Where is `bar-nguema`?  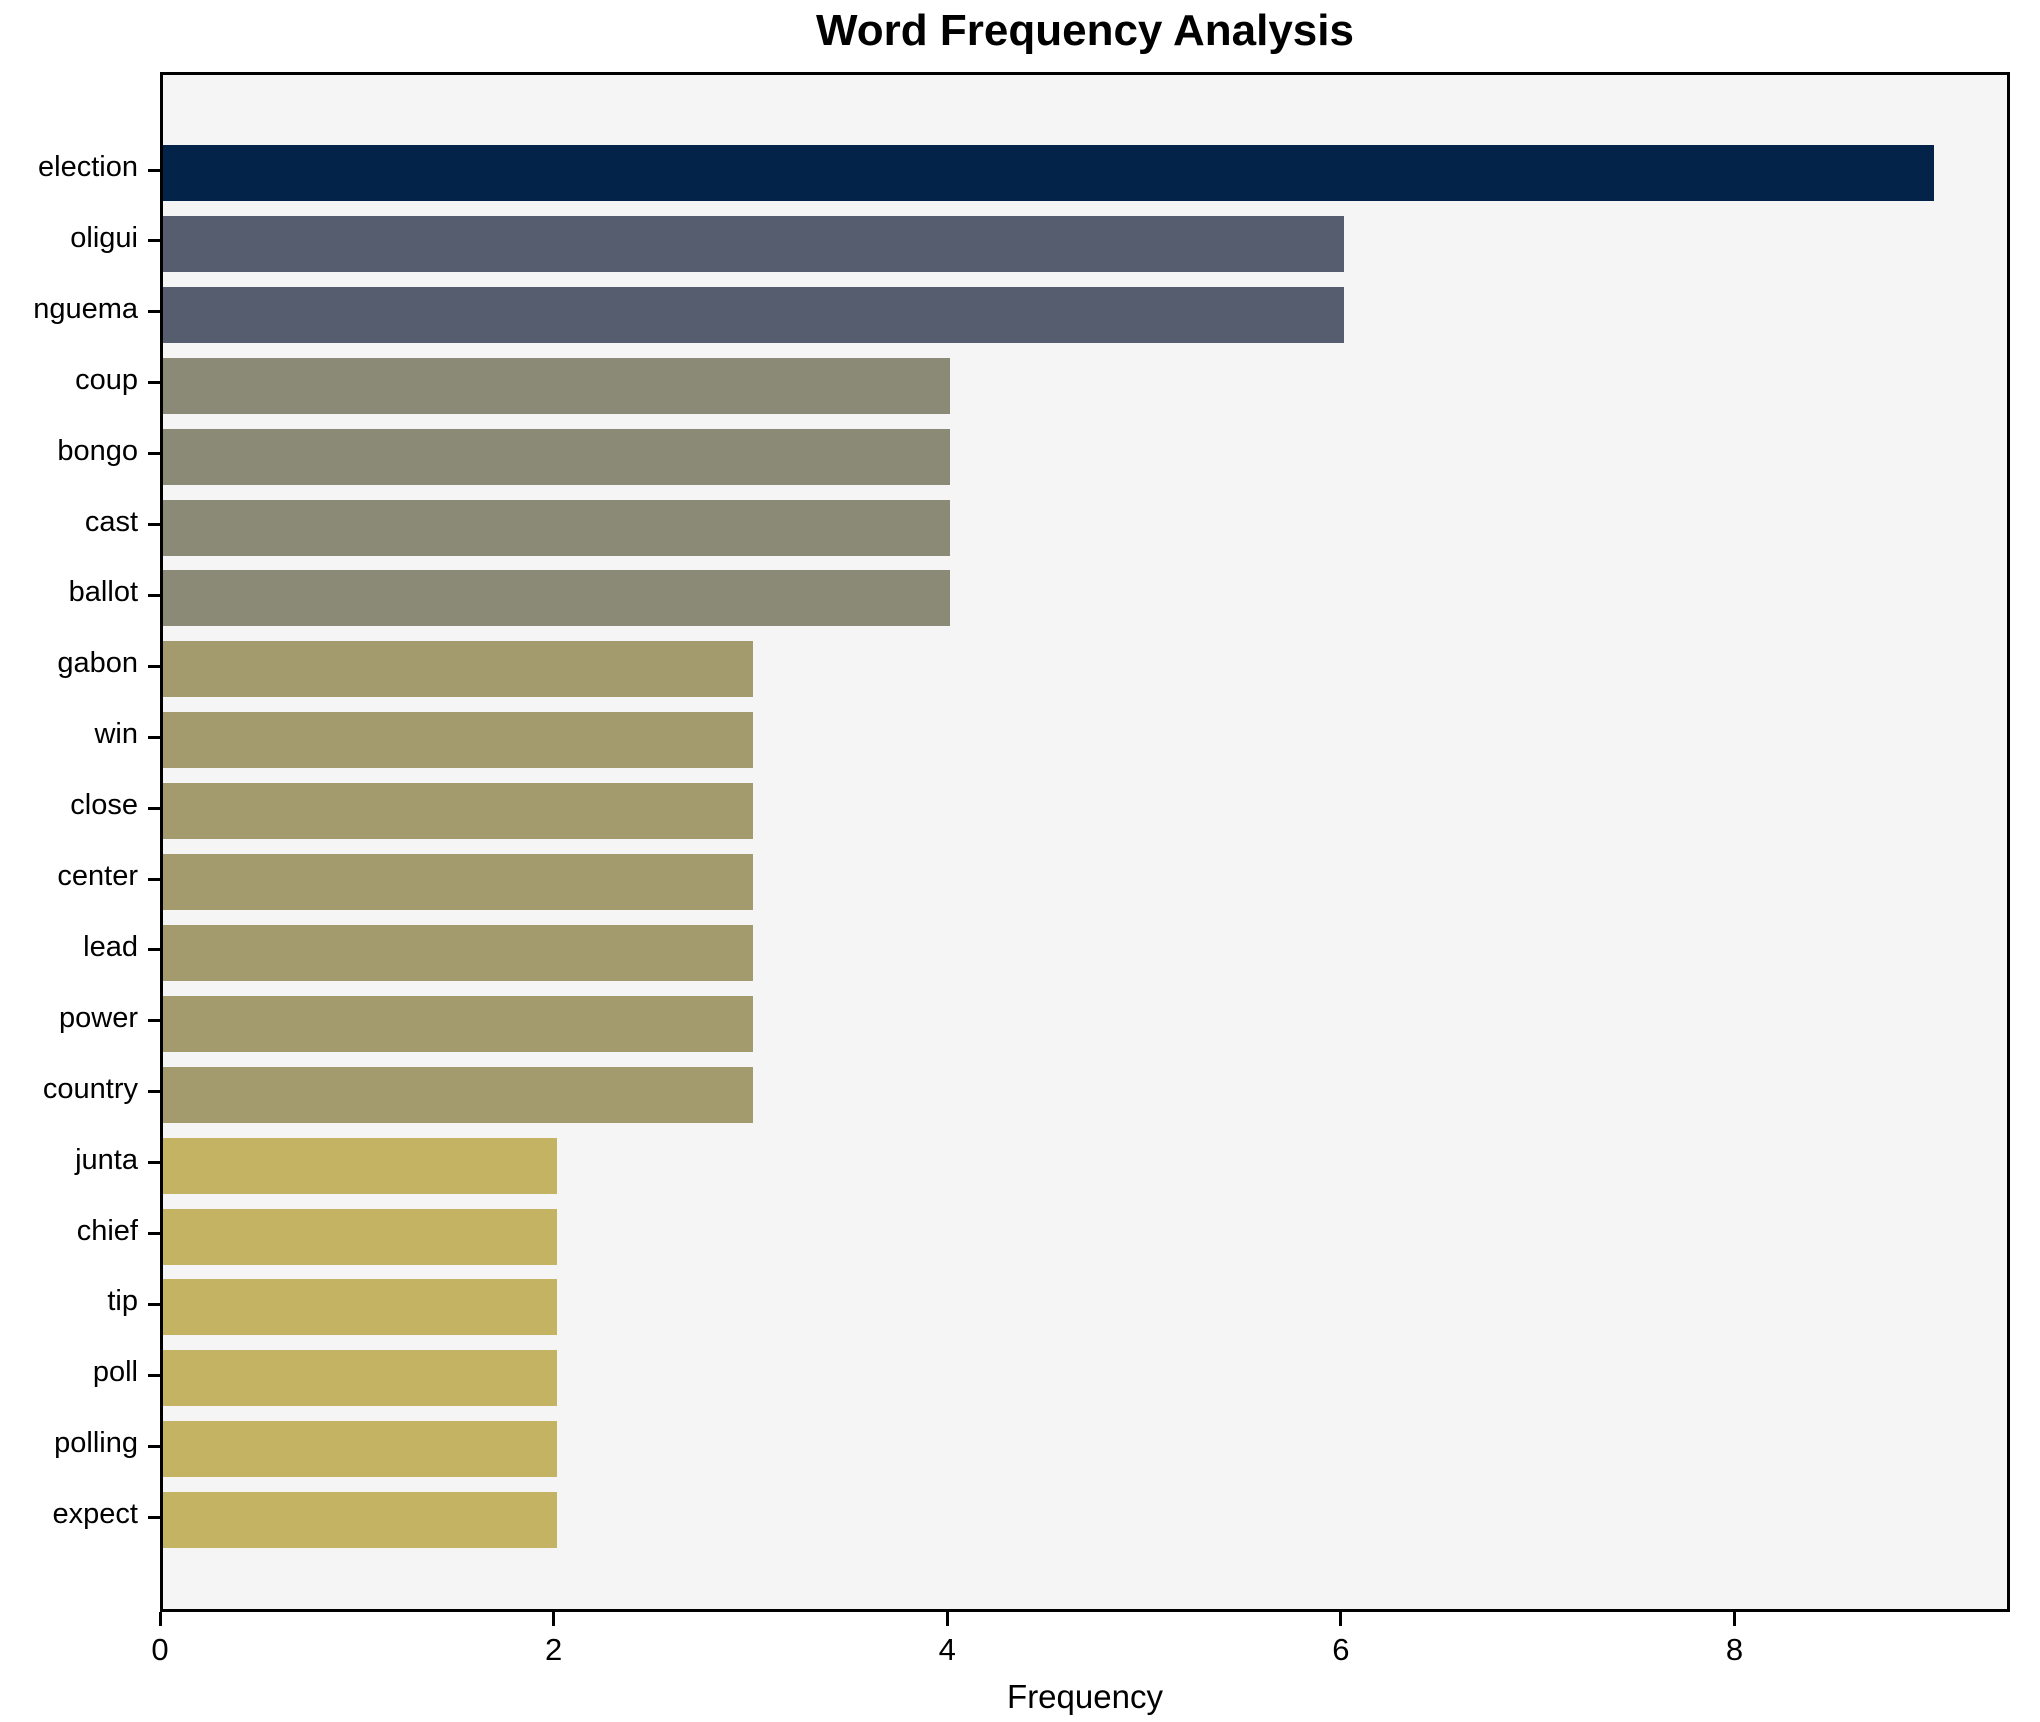 bar-nguema is located at coordinates (753, 314).